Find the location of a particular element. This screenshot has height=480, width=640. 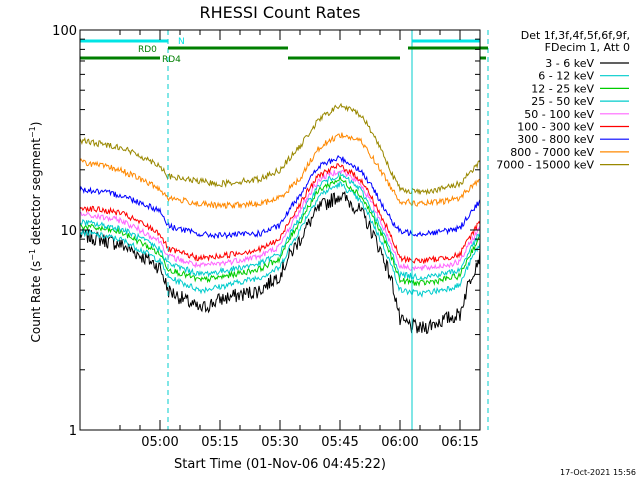

chart-title: RHESSI Count Rates is located at coordinates (280, 12).